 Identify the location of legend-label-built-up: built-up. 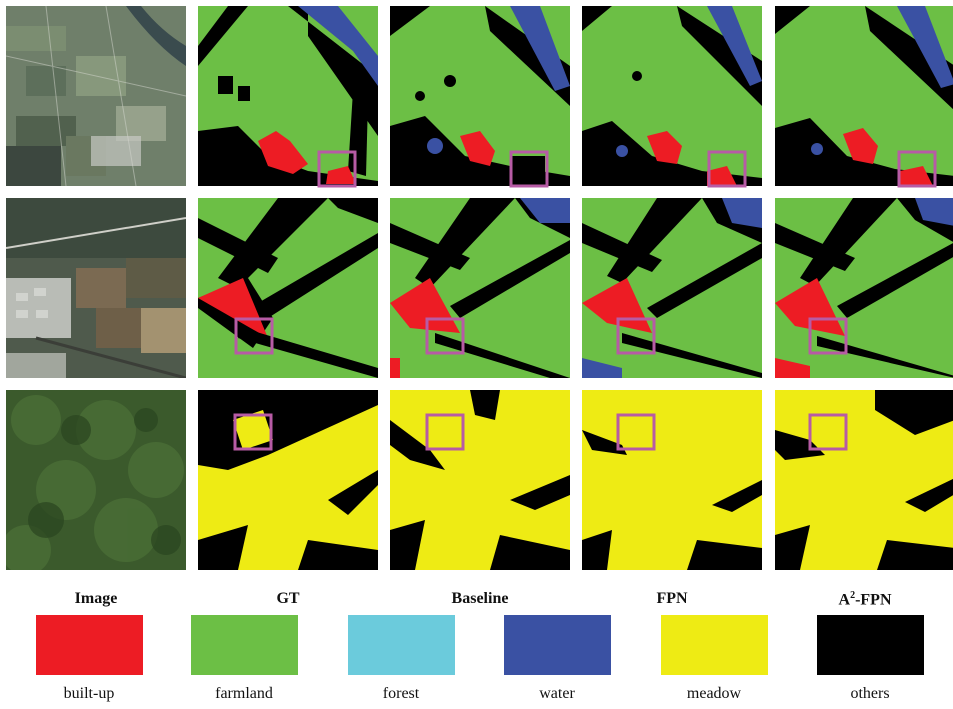
(89, 693).